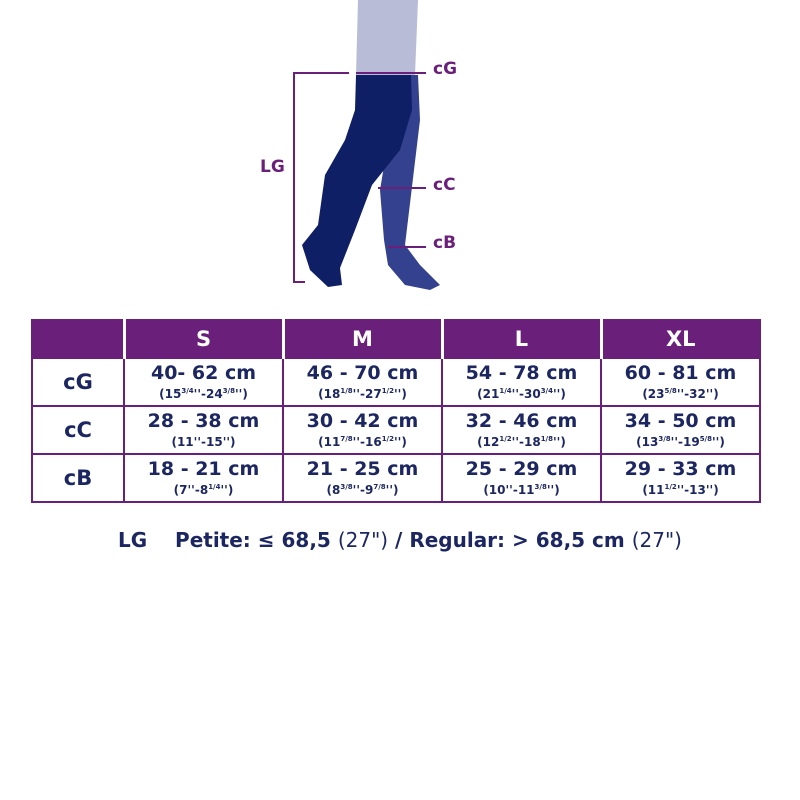 This screenshot has width=800, height=800. I want to click on inch-max: 27, so click(373, 393).